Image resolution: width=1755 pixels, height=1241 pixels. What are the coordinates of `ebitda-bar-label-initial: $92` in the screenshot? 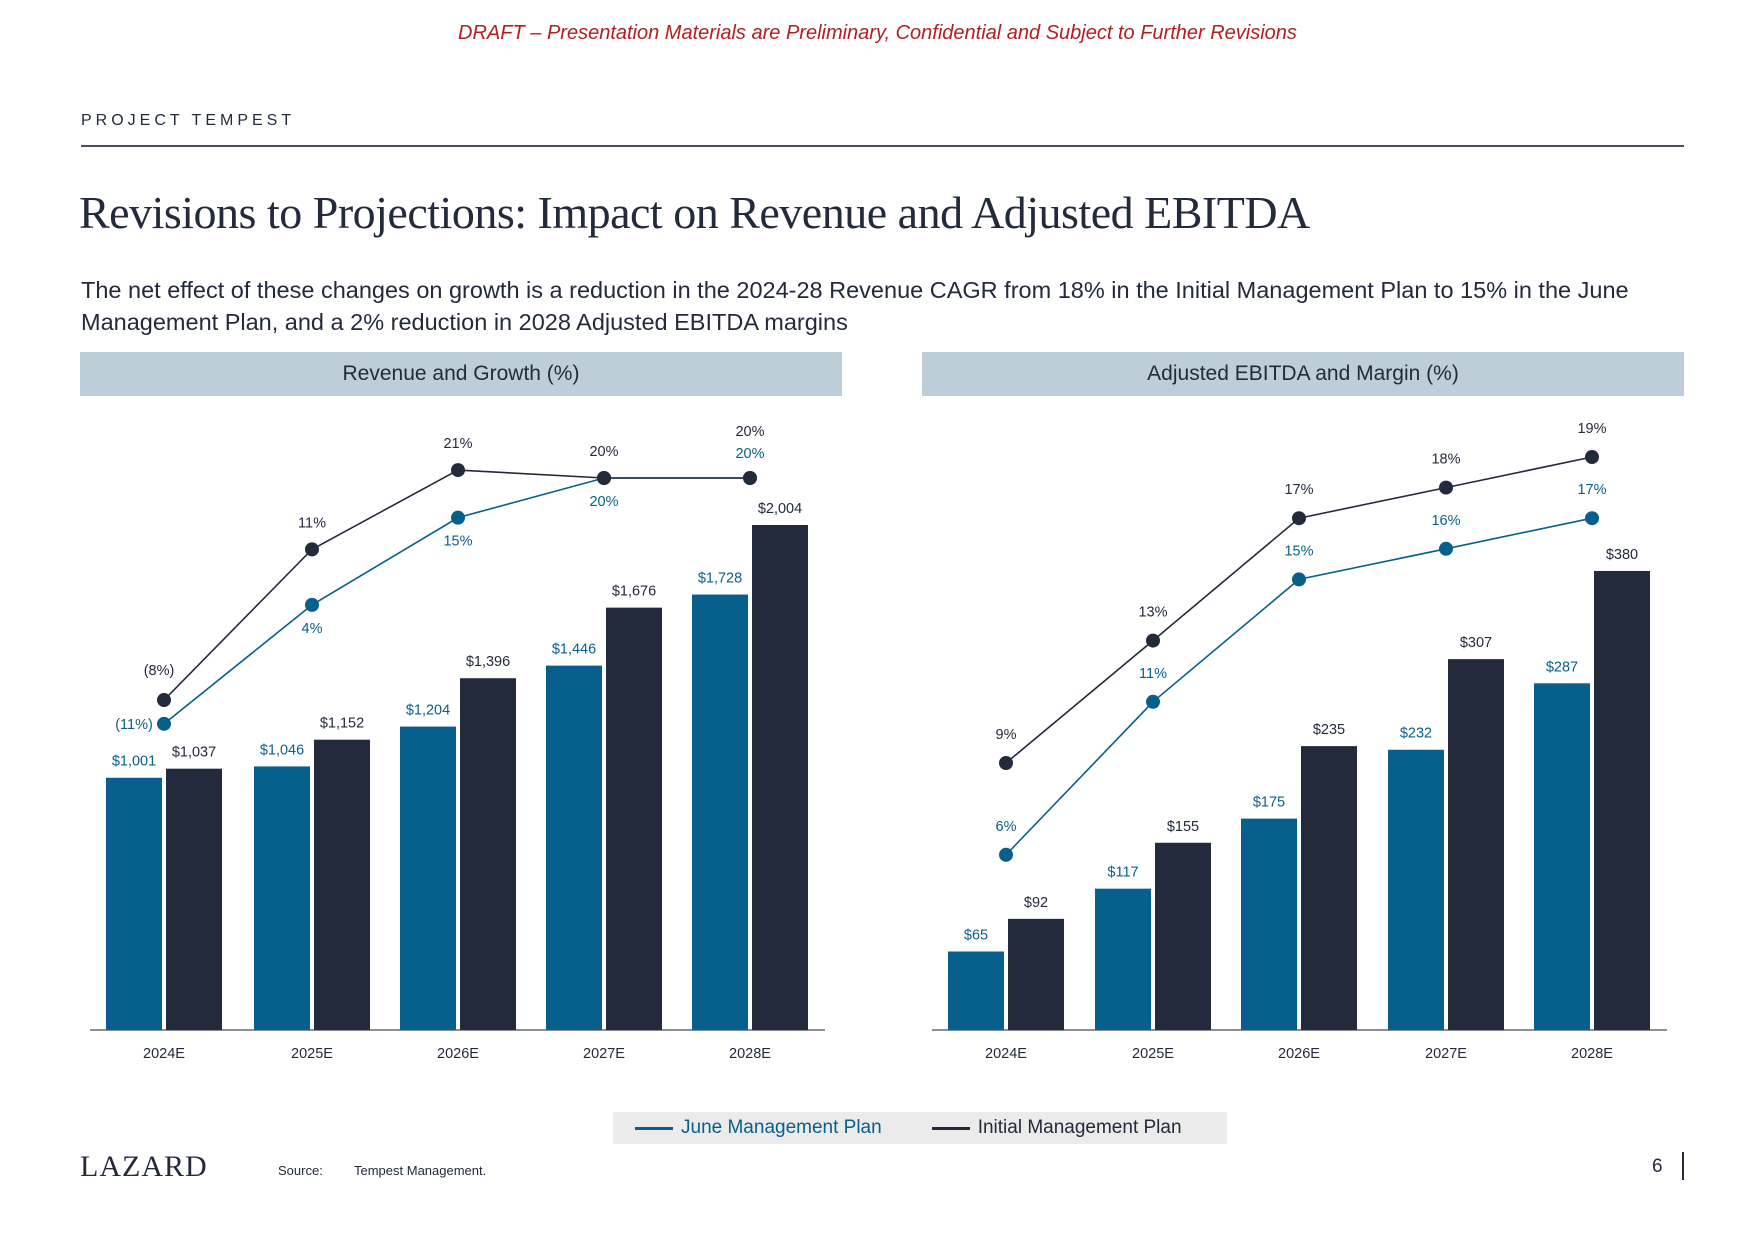 It's located at (1036, 903).